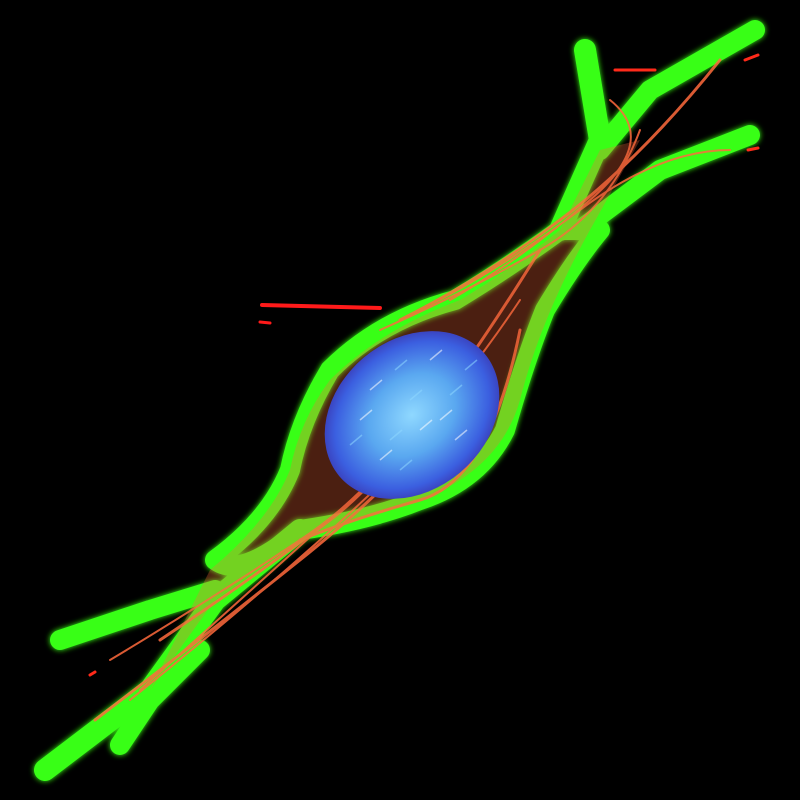 The width and height of the screenshot is (800, 800). I want to click on nucleus-body, so click(412, 415).